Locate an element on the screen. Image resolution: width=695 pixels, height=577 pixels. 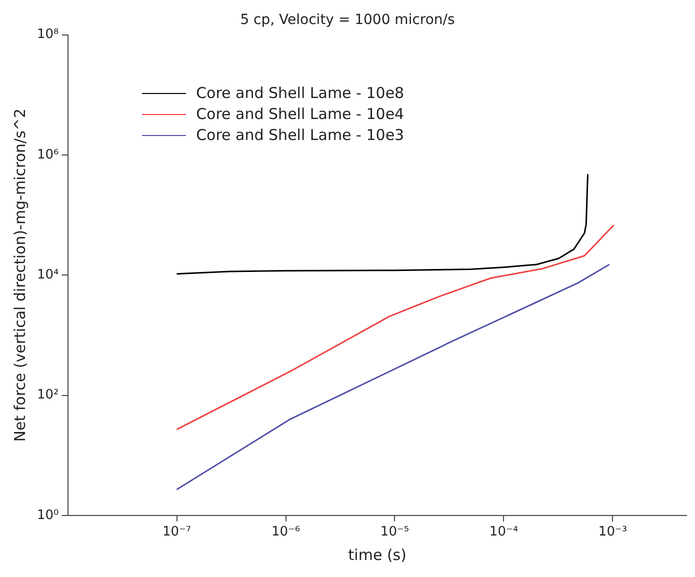
x-tick-label: 10⁻³ is located at coordinates (613, 532).